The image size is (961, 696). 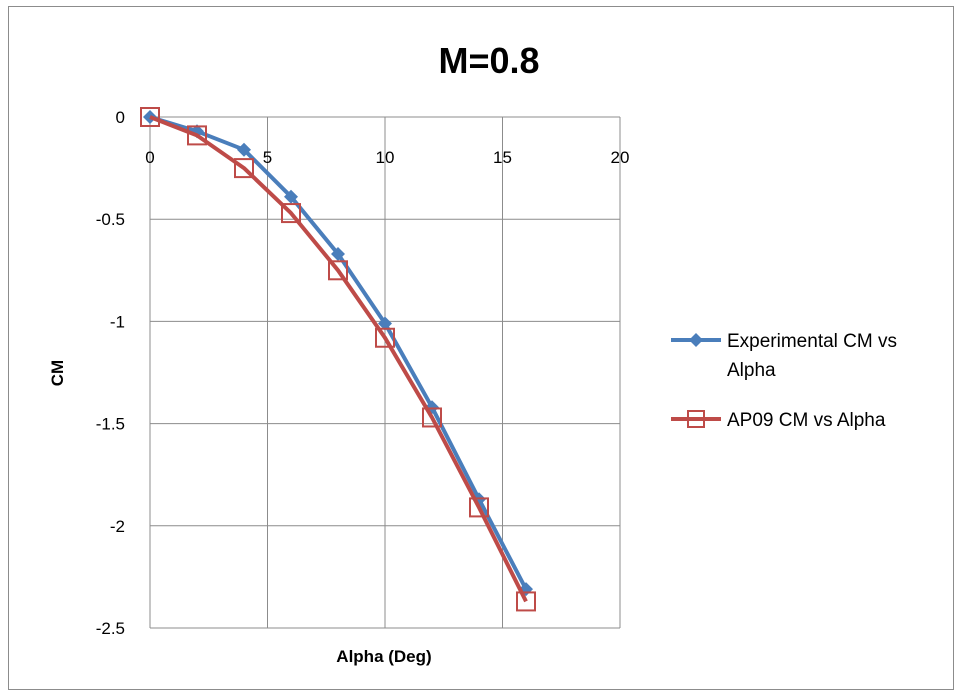 What do you see at coordinates (814, 356) in the screenshot?
I see `legend-label-experimental: Experimental CM vs Alpha` at bounding box center [814, 356].